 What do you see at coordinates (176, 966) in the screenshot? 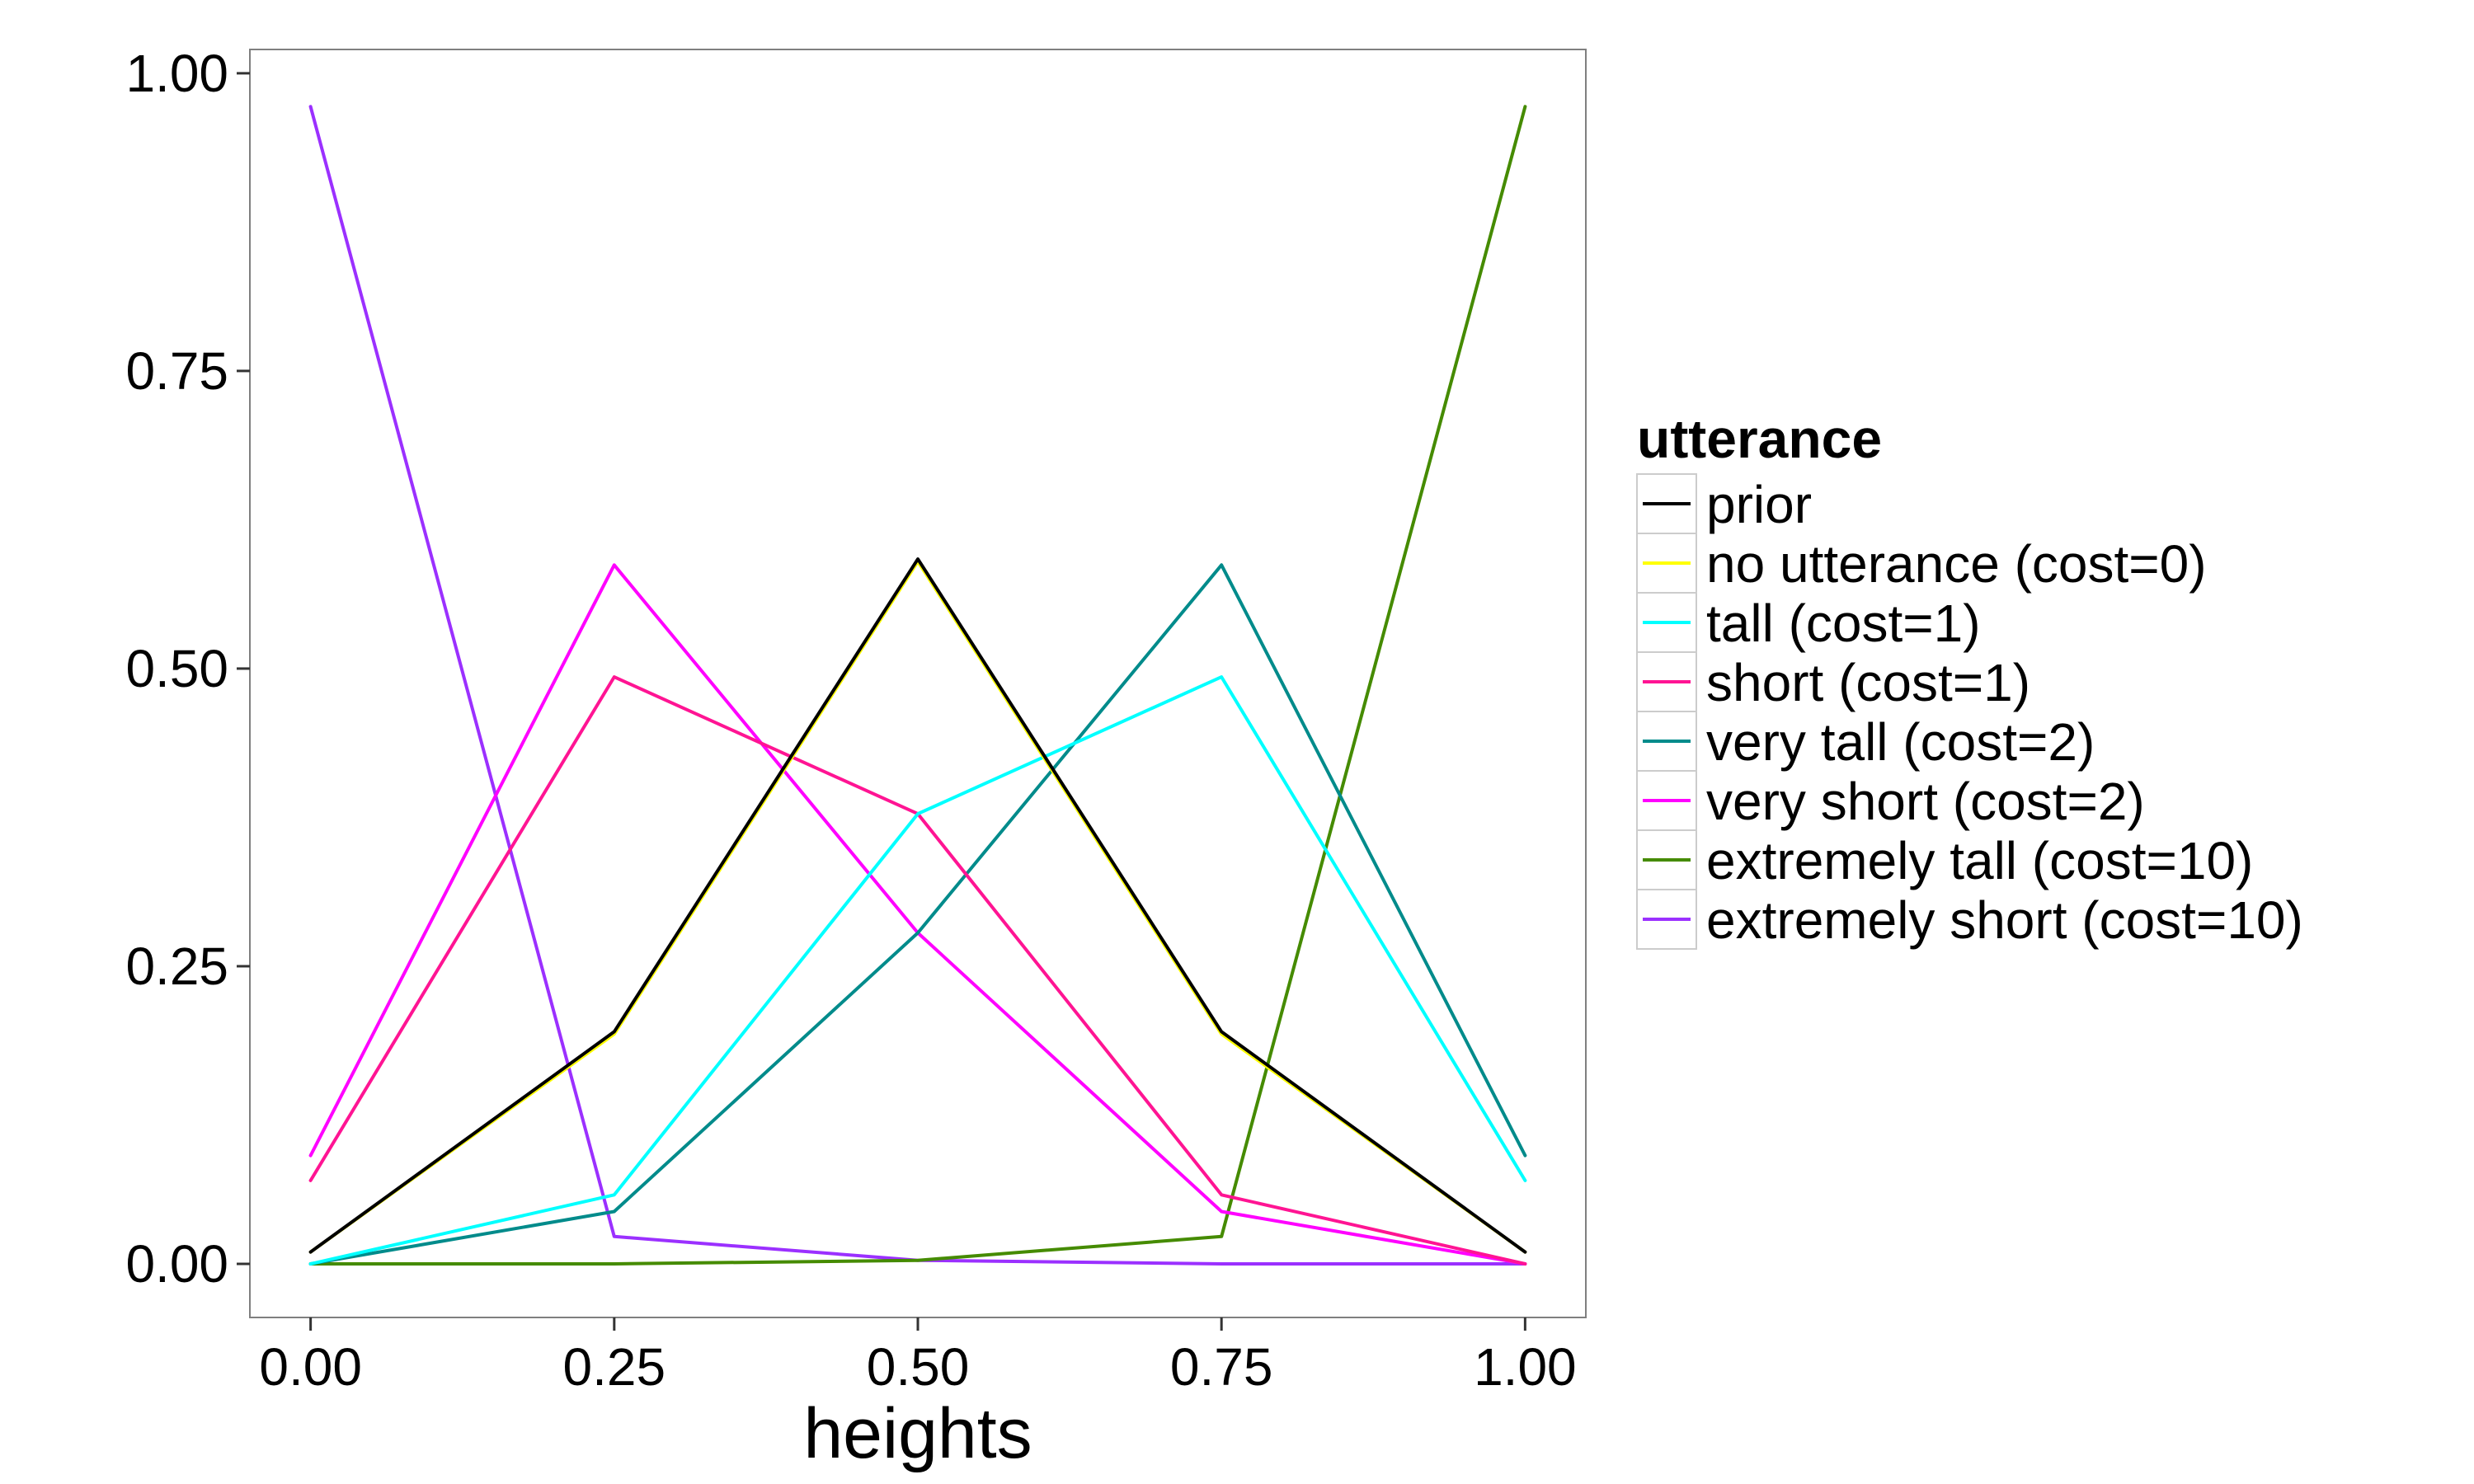
I see `y-tick-label: 0.25` at bounding box center [176, 966].